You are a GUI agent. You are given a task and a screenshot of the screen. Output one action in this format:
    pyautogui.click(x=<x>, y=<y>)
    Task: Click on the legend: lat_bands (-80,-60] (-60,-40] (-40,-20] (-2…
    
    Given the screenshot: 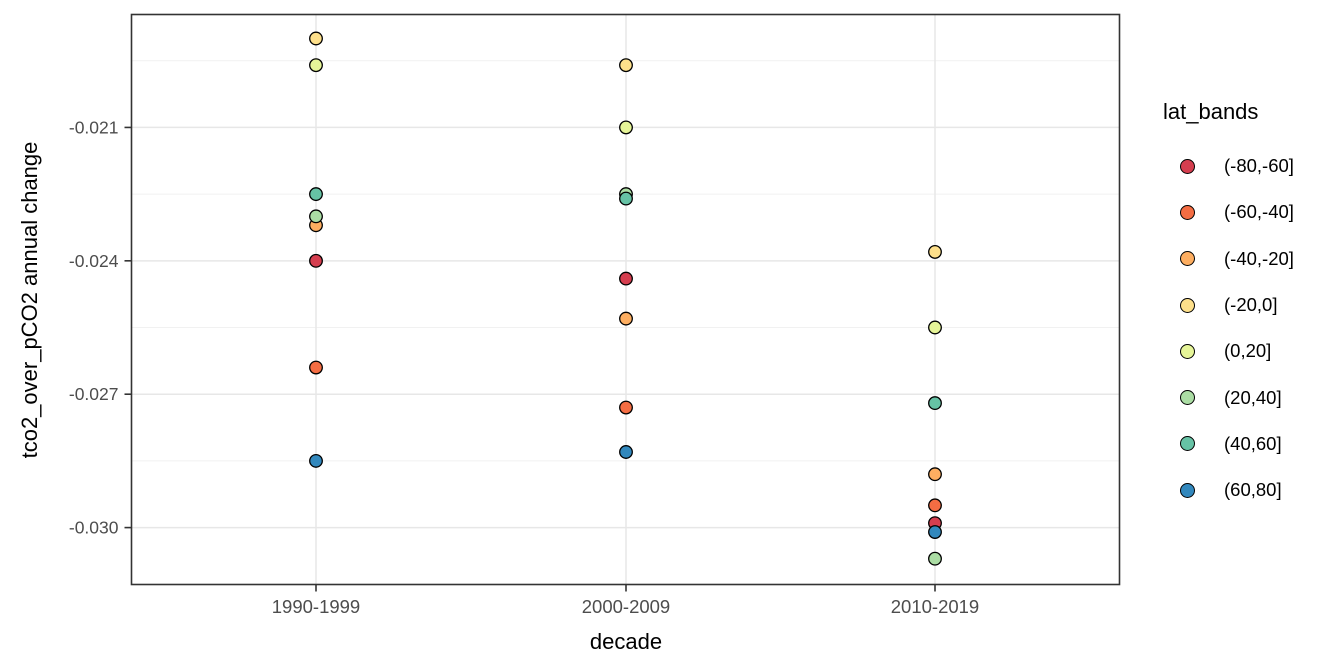 What is the action you would take?
    pyautogui.click(x=1253, y=306)
    